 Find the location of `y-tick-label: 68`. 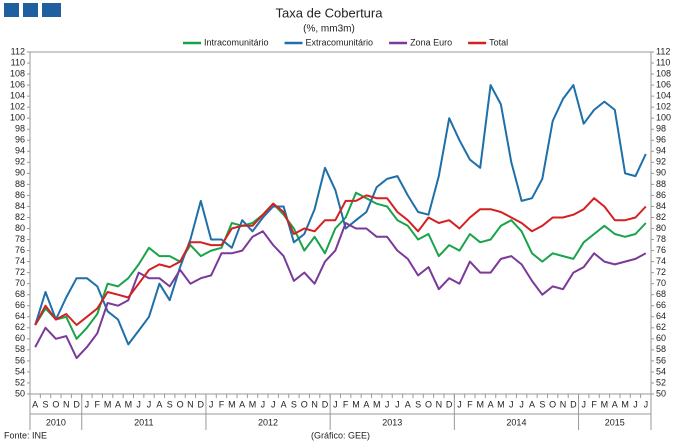

y-tick-label: 68 is located at coordinates (20, 294).